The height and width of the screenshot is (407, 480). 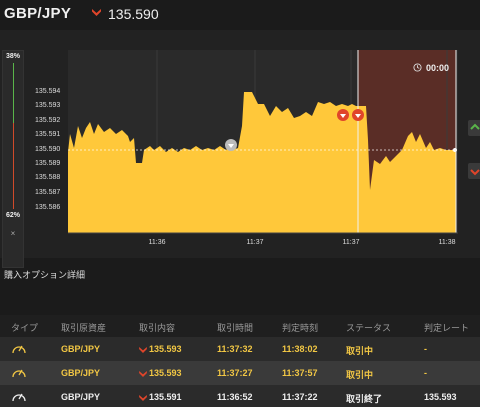 What do you see at coordinates (47, 192) in the screenshot?
I see `y-tick: 135.587` at bounding box center [47, 192].